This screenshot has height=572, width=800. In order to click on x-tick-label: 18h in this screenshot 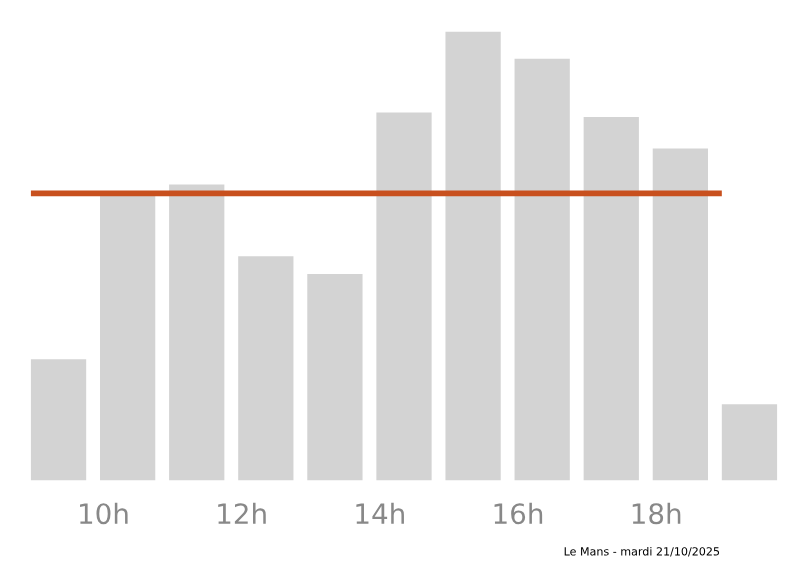, I will do `click(656, 513)`.